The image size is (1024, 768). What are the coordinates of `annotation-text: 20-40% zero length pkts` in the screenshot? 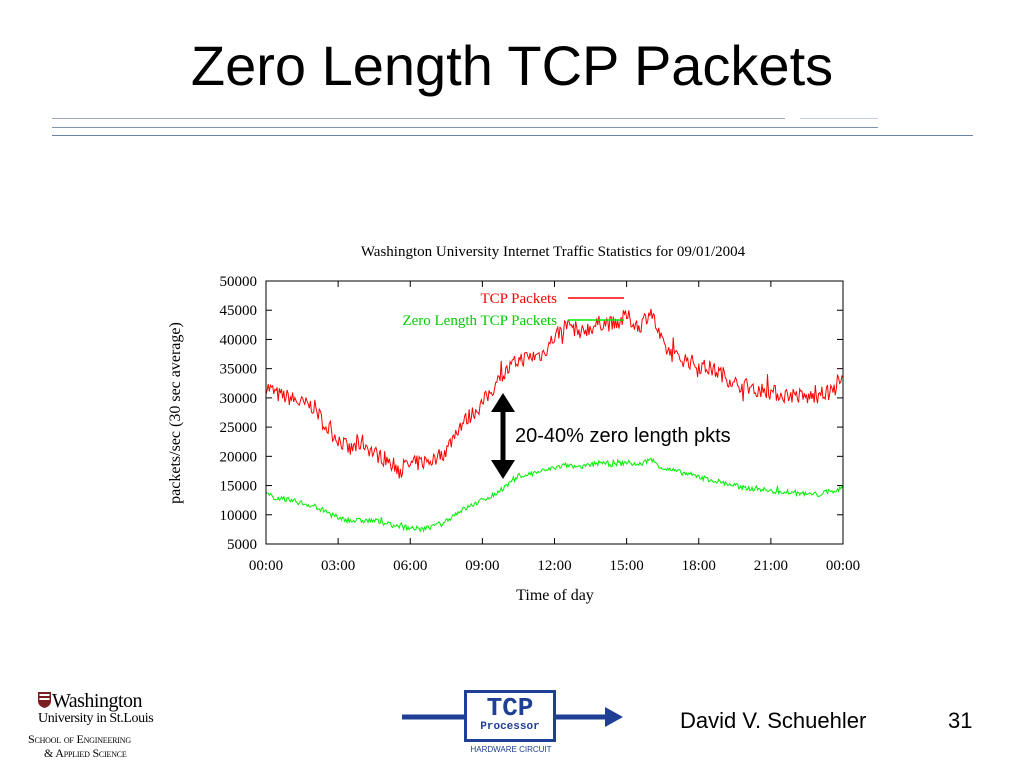 It's located at (623, 436).